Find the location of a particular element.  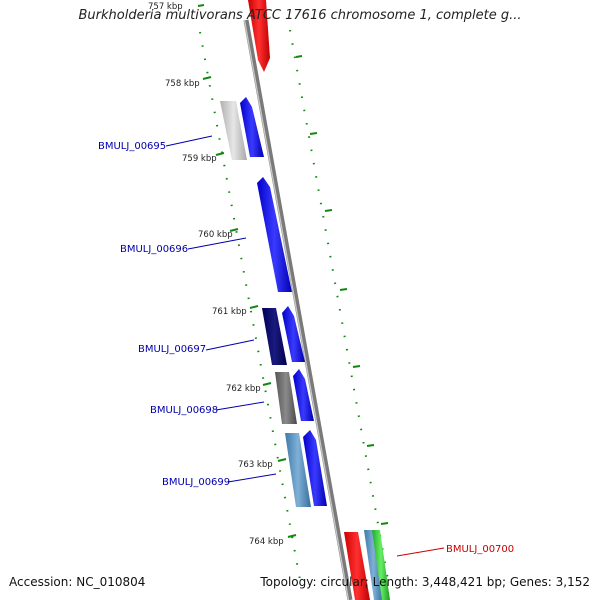

accession-text: Accession: NC_010804 is located at coordinates (77, 582).